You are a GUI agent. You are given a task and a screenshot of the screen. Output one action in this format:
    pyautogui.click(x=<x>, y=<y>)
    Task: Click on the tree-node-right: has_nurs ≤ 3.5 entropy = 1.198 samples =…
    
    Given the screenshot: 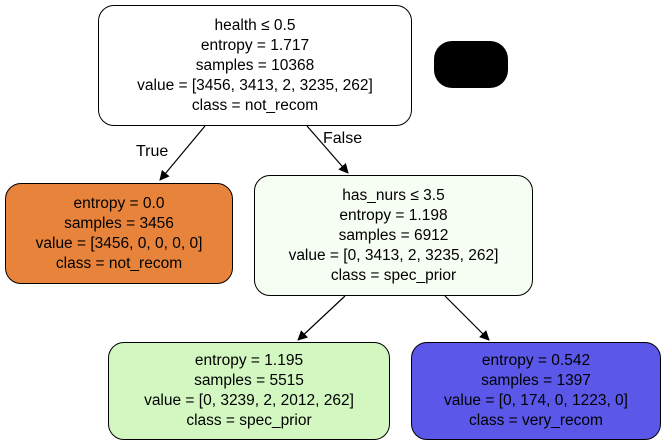 What is the action you would take?
    pyautogui.click(x=393, y=235)
    